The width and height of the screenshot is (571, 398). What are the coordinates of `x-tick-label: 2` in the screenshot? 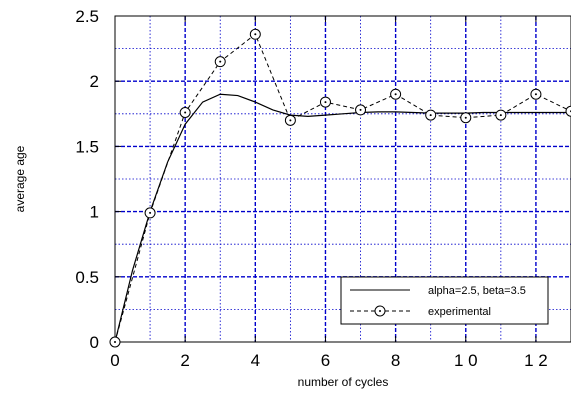 It's located at (184, 360).